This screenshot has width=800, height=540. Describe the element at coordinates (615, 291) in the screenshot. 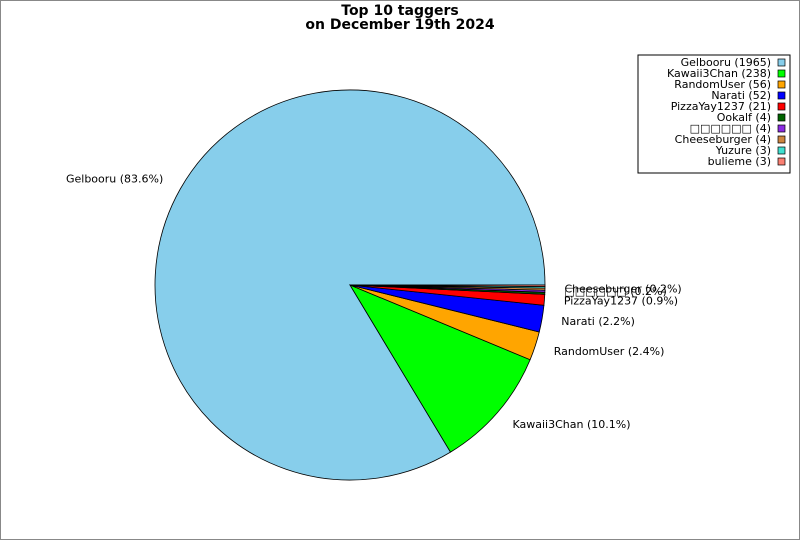

I see `slice-label: □□□□□□ (0.2%)` at that location.